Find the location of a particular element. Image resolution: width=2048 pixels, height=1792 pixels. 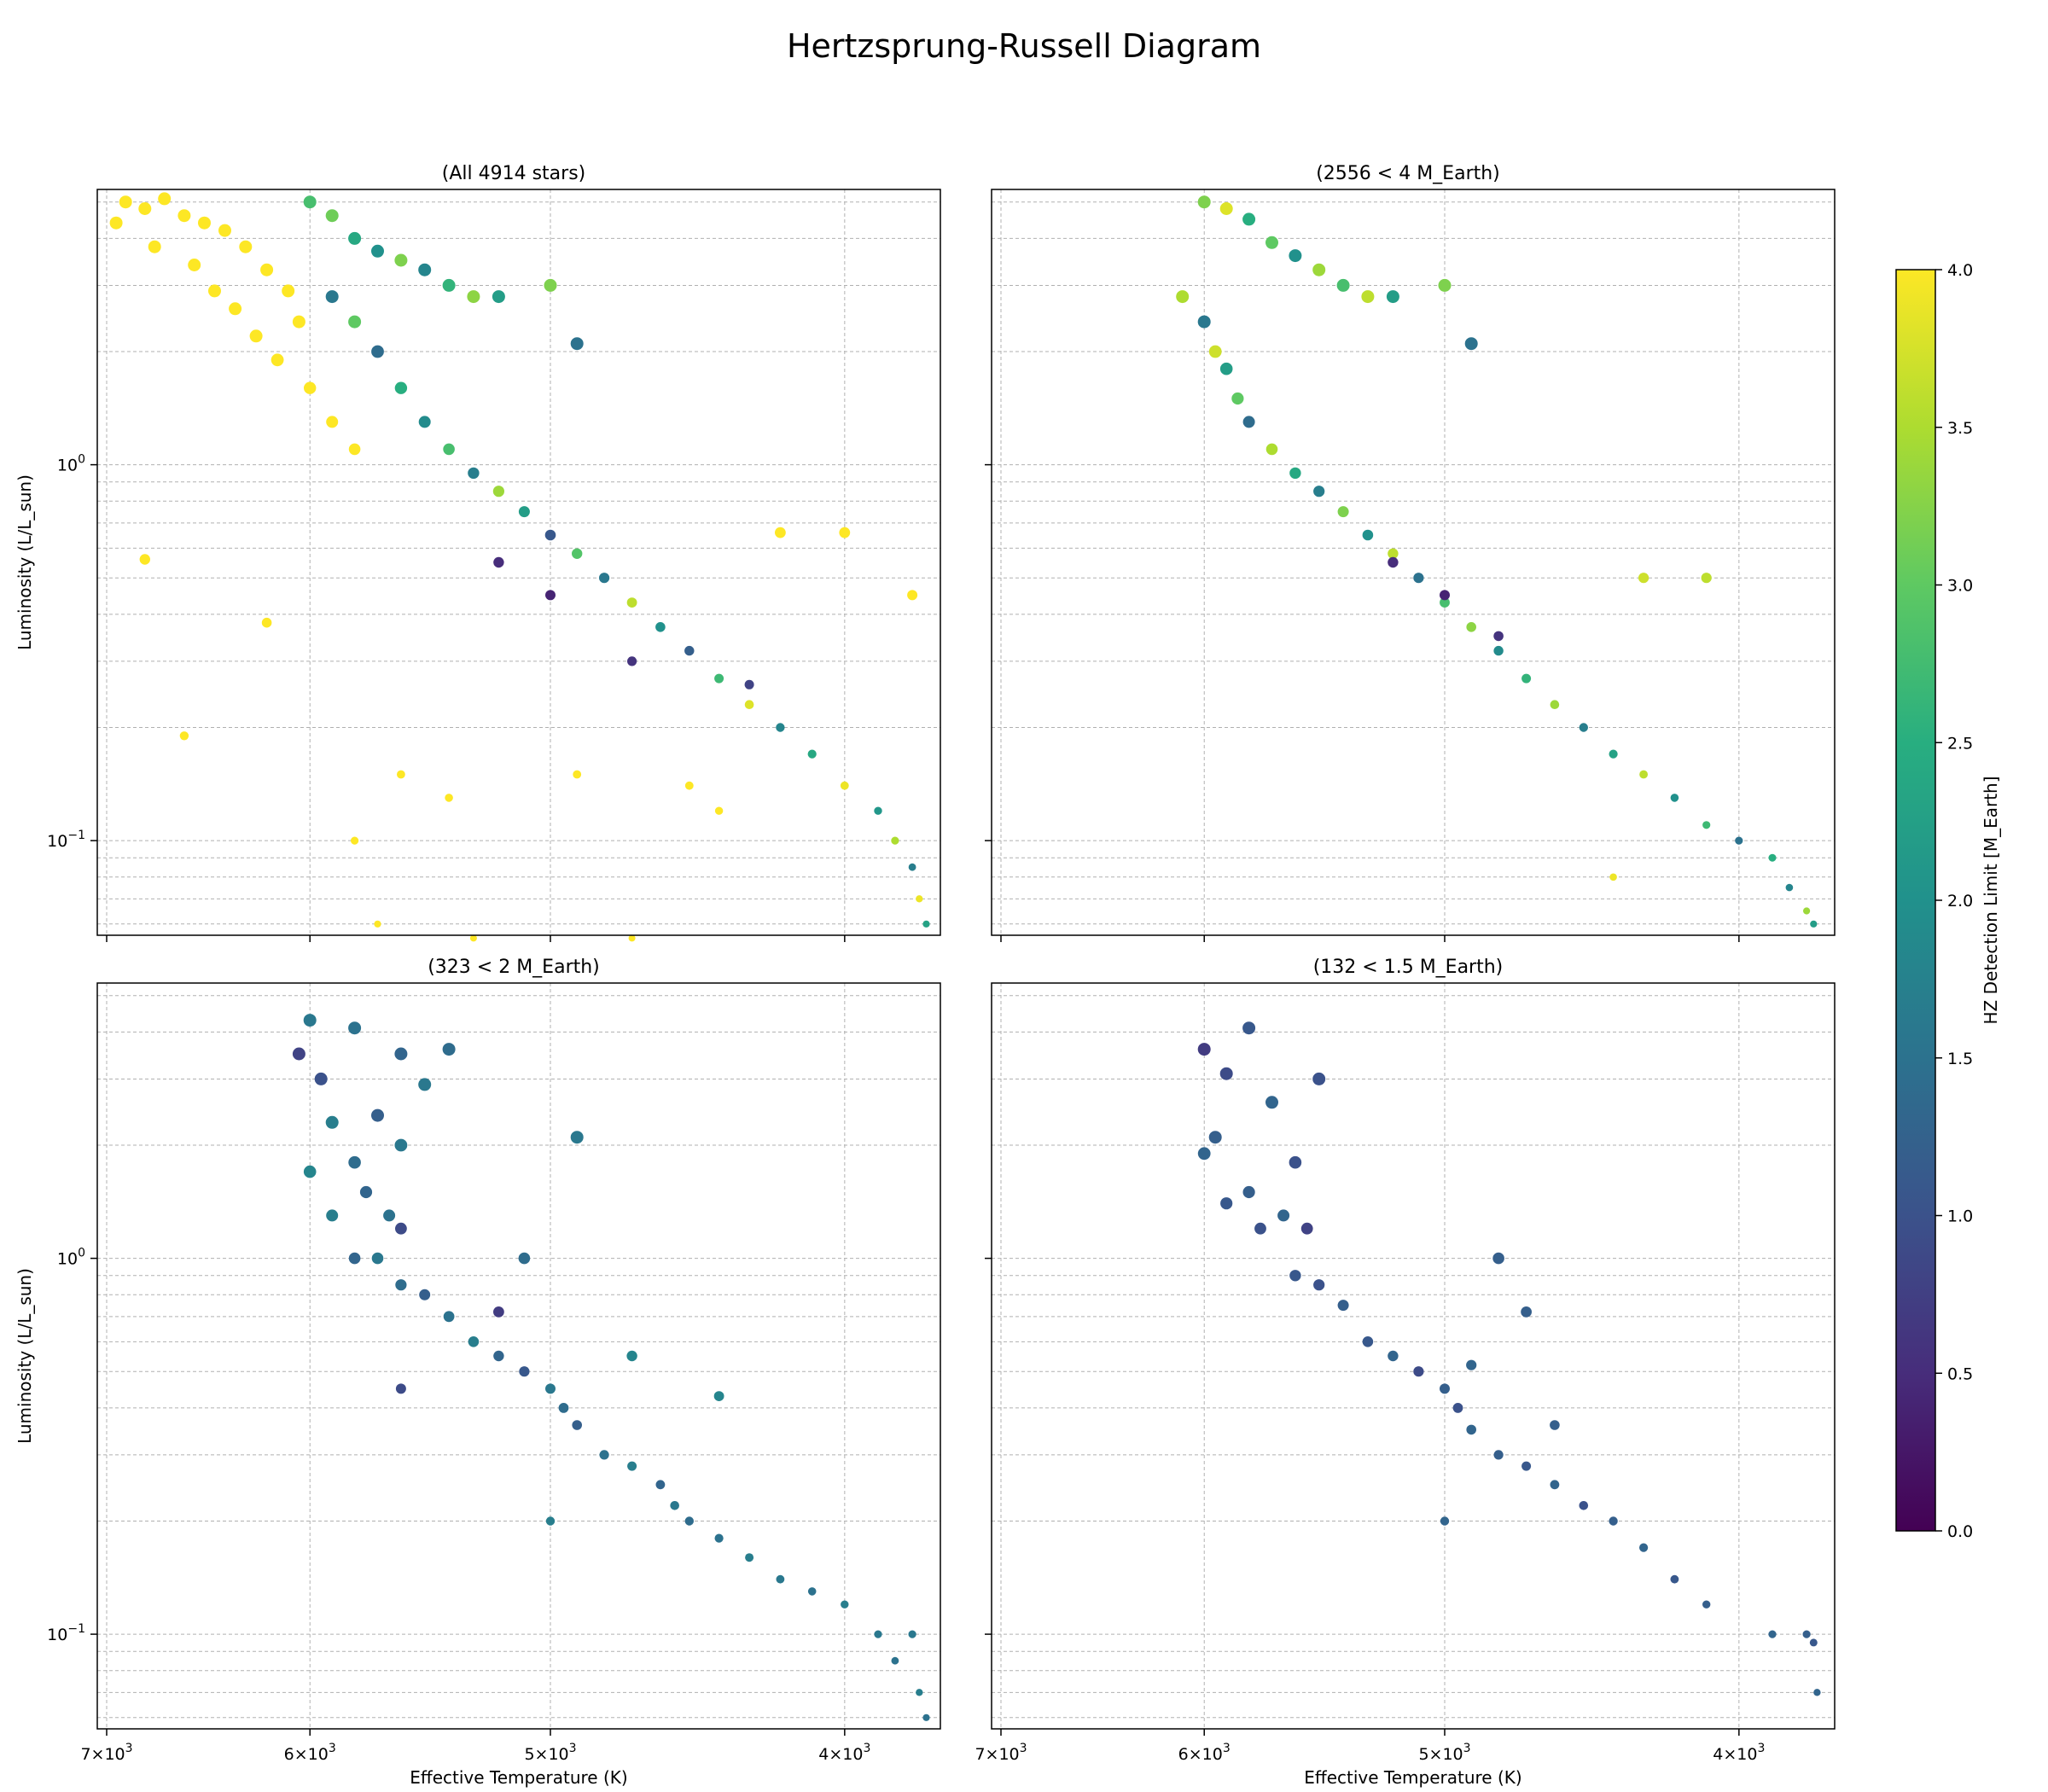

y-tick-label: 10−1 is located at coordinates (66, 840).